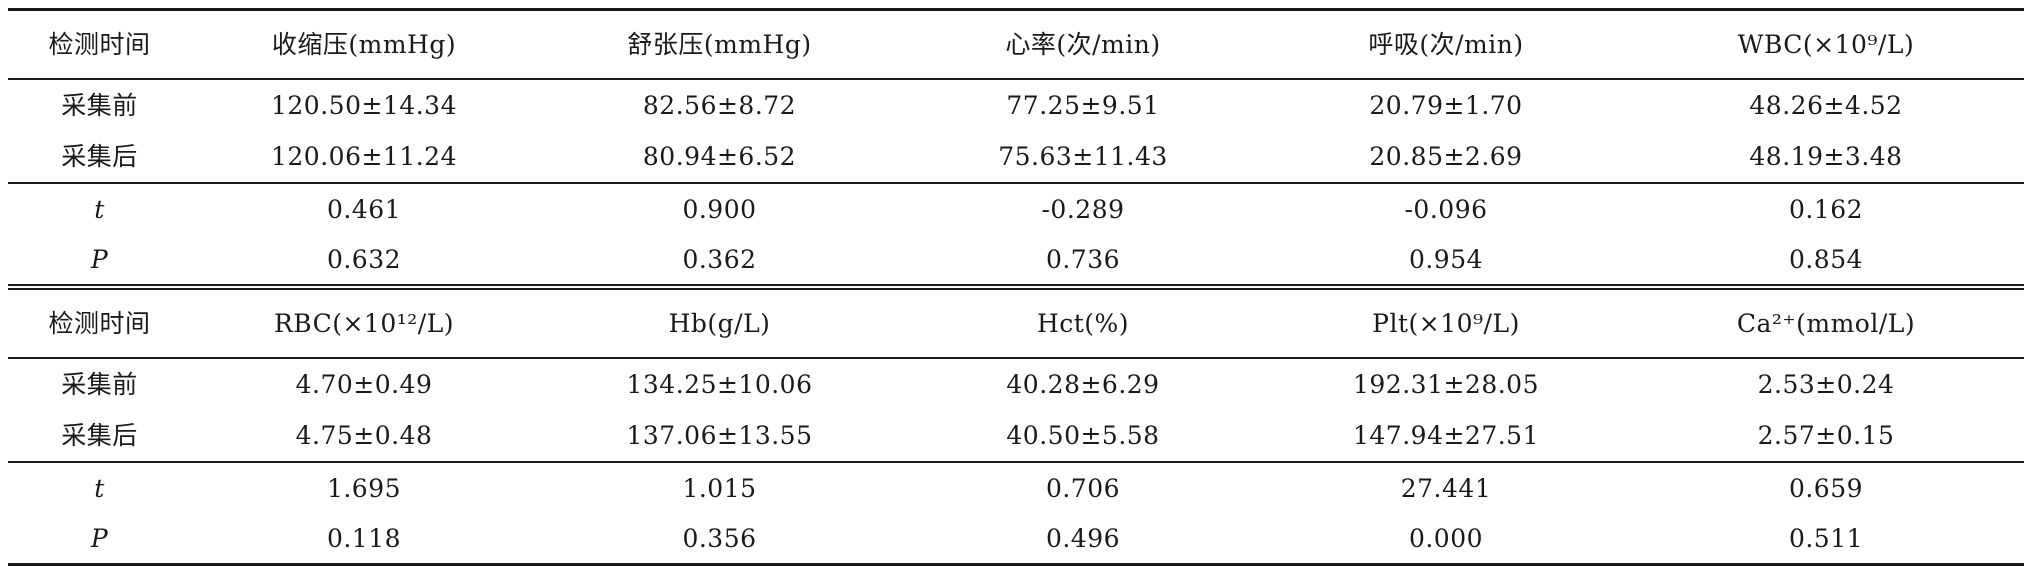  I want to click on table-cell: 4.75±0.48, so click(364, 435).